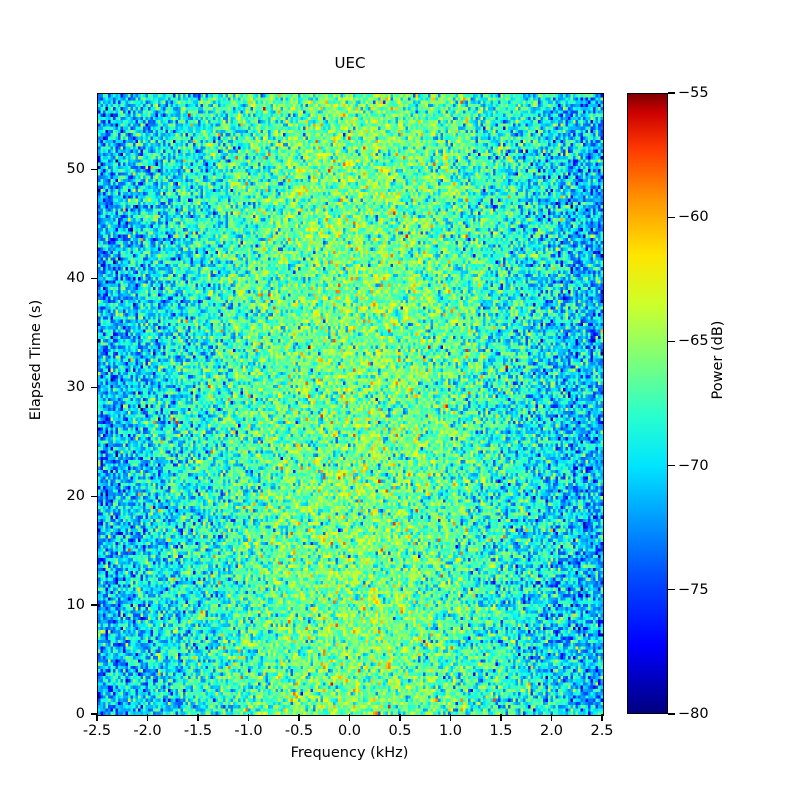  Describe the element at coordinates (693, 341) in the screenshot. I see `colorbar-tick-label: −65` at that location.